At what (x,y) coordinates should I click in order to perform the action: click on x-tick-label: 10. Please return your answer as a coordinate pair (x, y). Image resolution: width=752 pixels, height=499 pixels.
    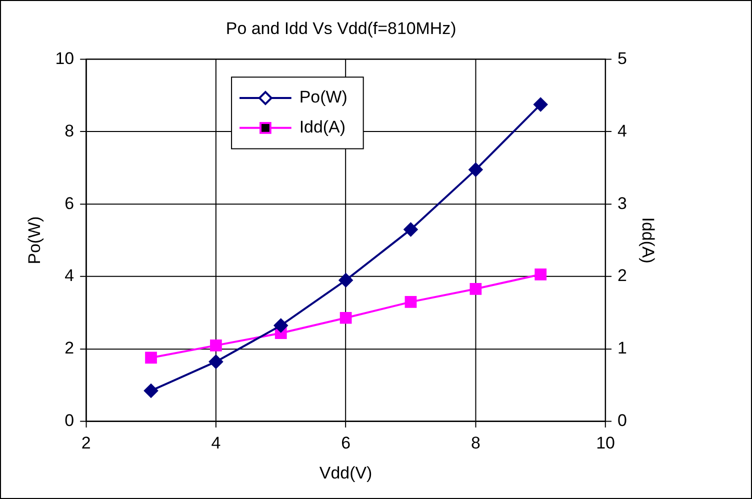
    Looking at the image, I should click on (605, 442).